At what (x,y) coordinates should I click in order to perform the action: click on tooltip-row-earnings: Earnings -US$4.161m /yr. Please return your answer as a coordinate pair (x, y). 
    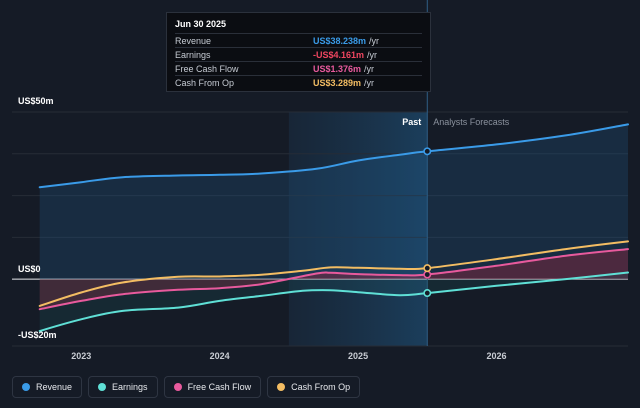
    Looking at the image, I should click on (298, 54).